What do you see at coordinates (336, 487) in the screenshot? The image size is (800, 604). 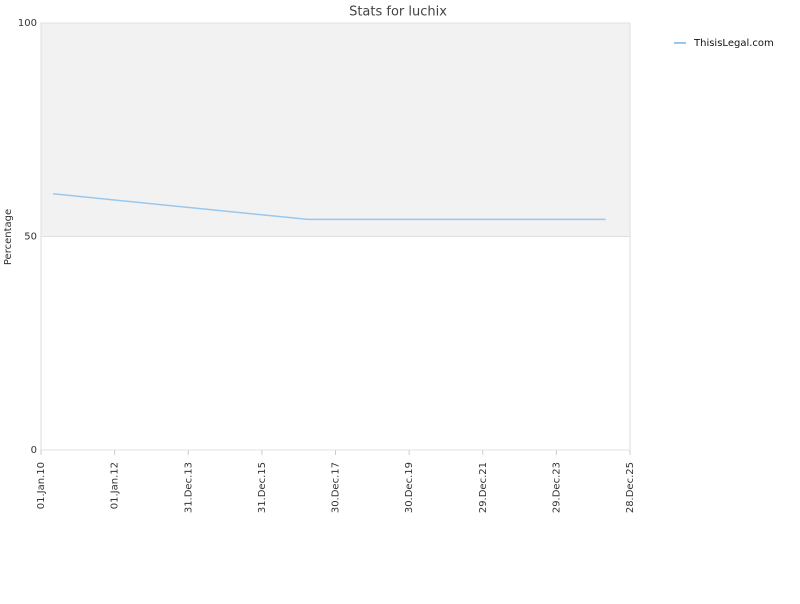 I see `x-tick-label: 30.Dec.17` at bounding box center [336, 487].